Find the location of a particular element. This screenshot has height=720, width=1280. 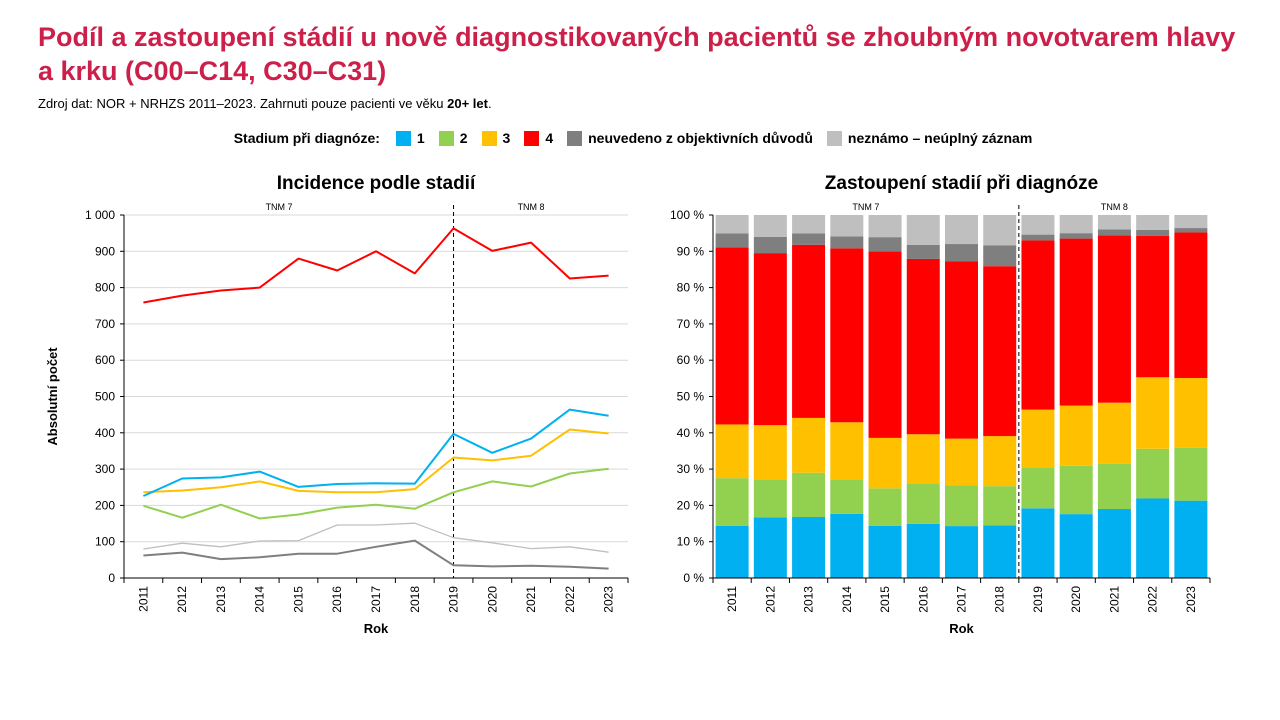

y-tick-label: 40 % is located at coordinates (691, 433).